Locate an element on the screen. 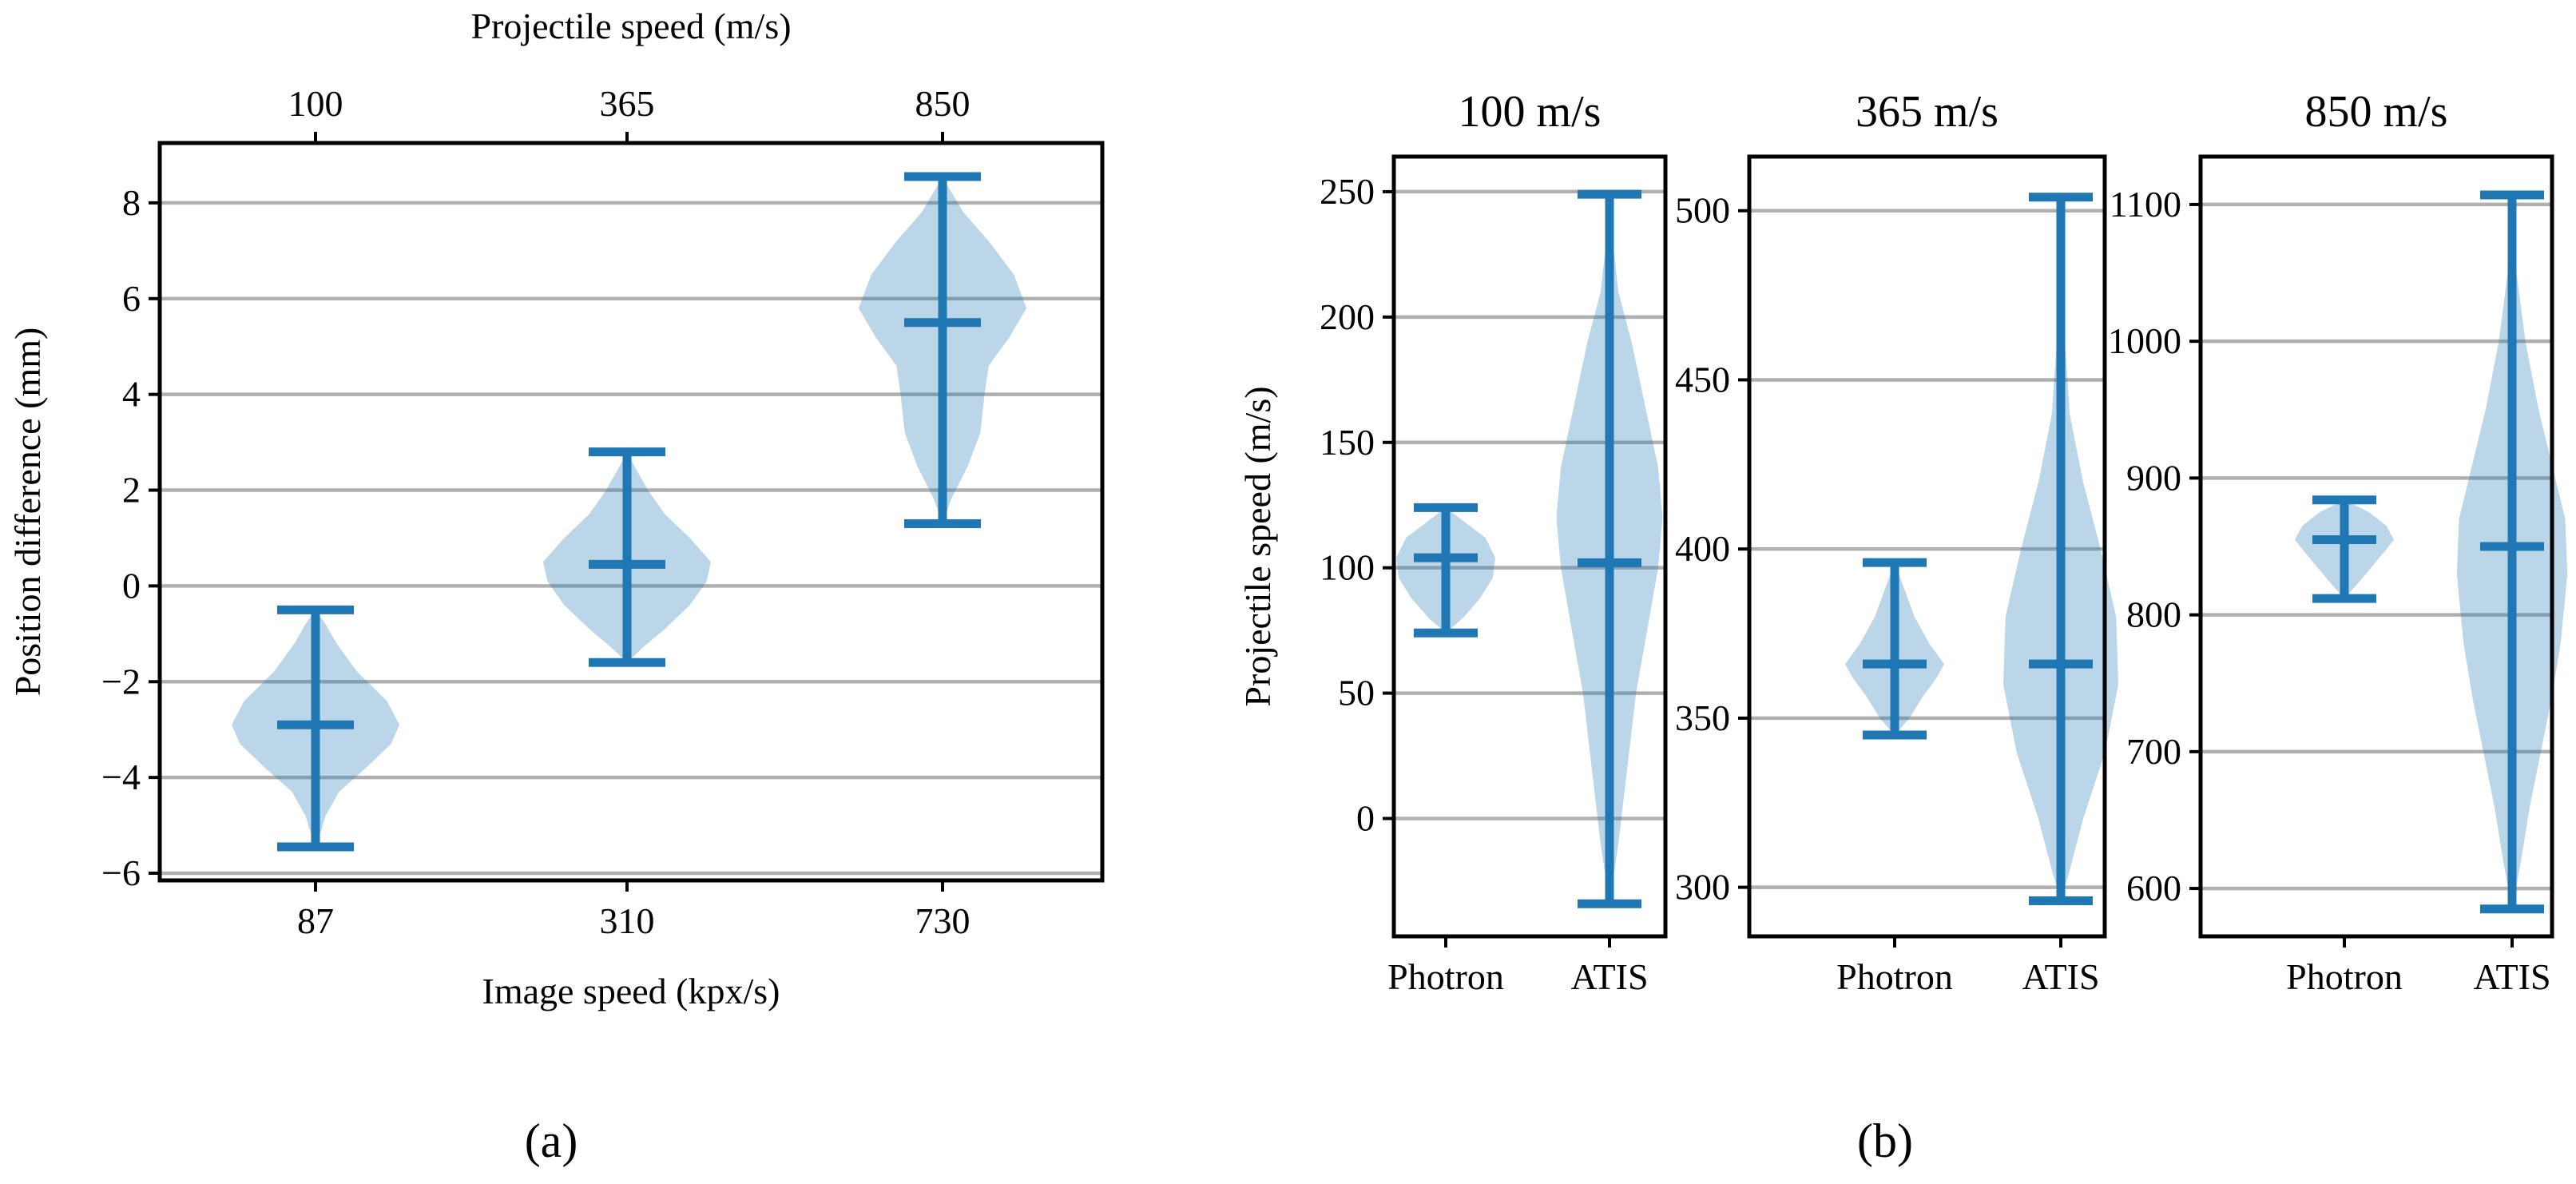  y-tick-label: −4 is located at coordinates (121, 777).